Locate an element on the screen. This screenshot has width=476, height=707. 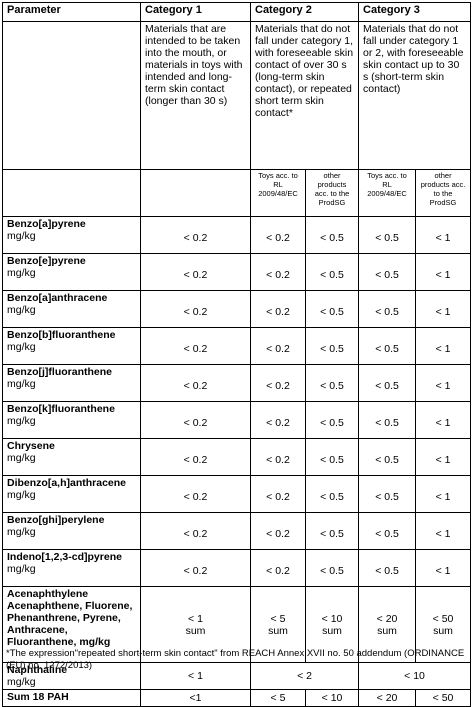
parameter-name: Benzo[ghi]perylene is located at coordinates (56, 520).